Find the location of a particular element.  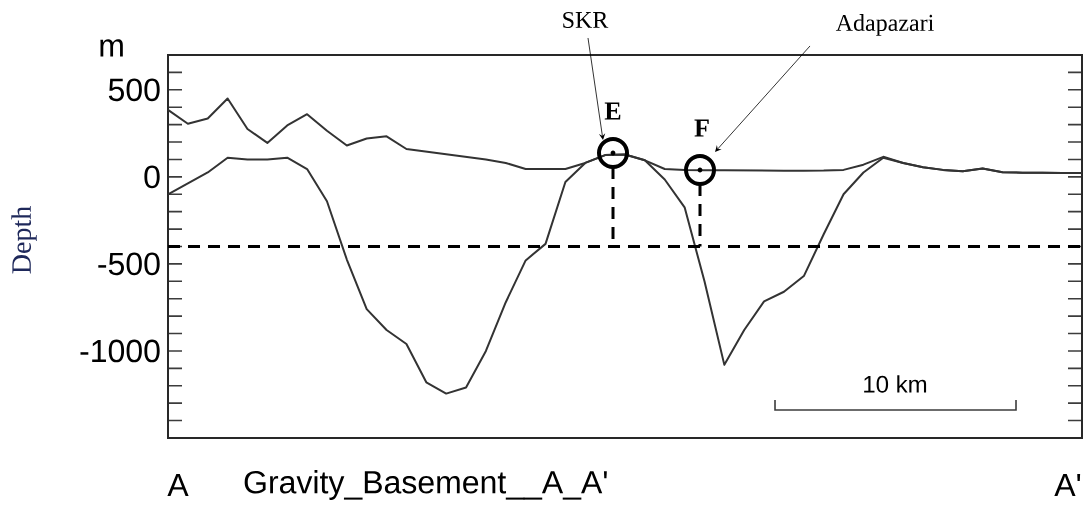

y-axis-title: Depth is located at coordinates (24, 240).